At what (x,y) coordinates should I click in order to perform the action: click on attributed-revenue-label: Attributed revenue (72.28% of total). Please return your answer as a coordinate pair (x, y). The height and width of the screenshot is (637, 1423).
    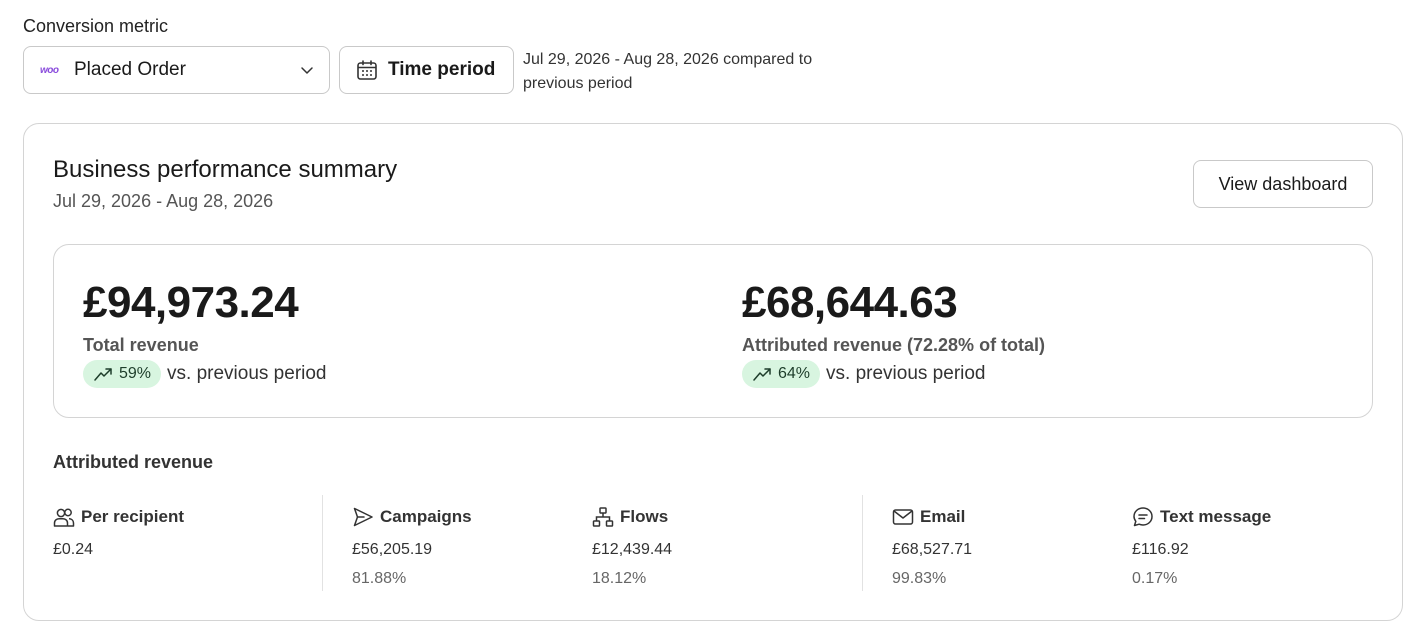
    Looking at the image, I should click on (894, 345).